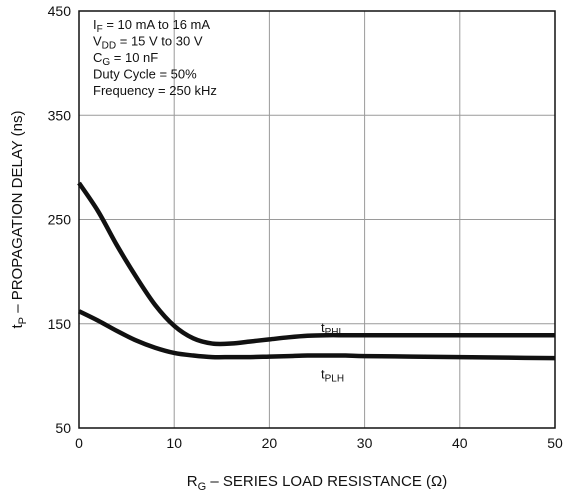  Describe the element at coordinates (60, 115) in the screenshot. I see `y-tick-label-350: 350` at that location.